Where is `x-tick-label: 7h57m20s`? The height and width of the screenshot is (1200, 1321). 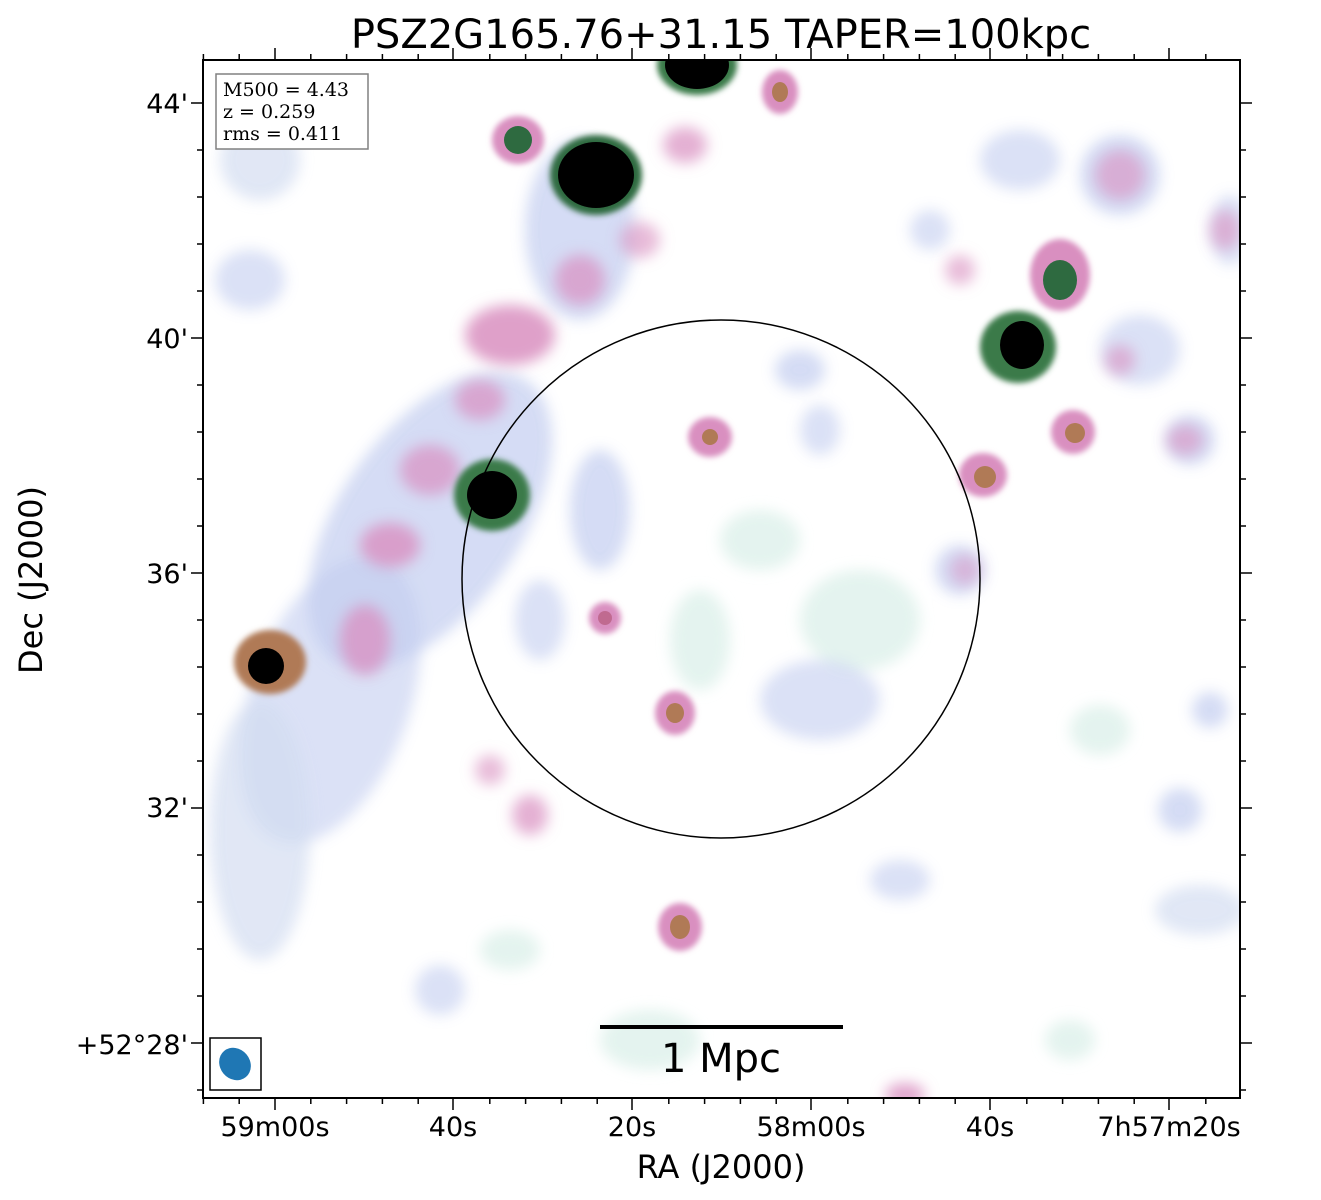
x-tick-label: 7h57m20s is located at coordinates (1168, 1127).